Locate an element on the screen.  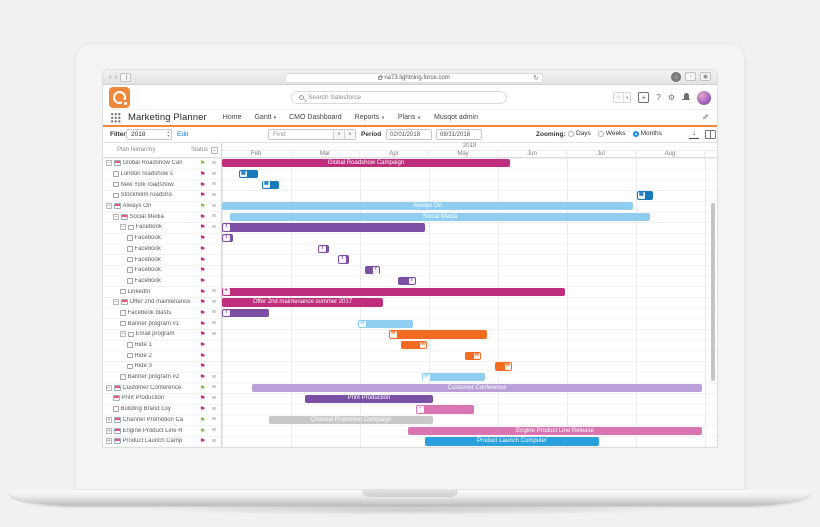
browser-tabs-icon: ▣ is located at coordinates (705, 76).